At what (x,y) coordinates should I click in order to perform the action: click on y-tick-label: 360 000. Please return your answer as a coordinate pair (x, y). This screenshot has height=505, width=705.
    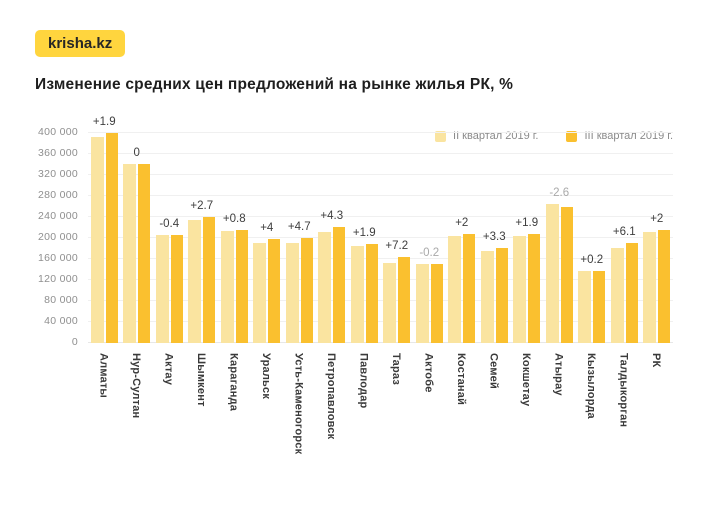
    Looking at the image, I should click on (57, 152).